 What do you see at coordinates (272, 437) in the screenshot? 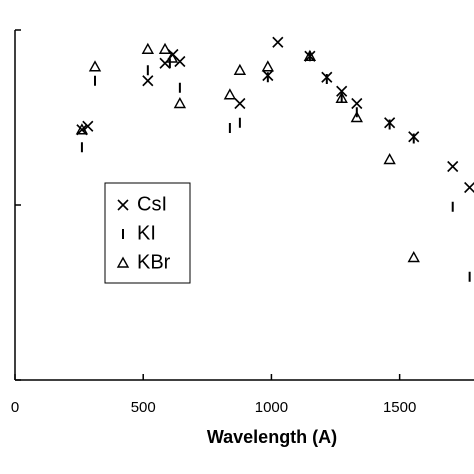
I see `x-axis-label: Wavelength (A)` at bounding box center [272, 437].